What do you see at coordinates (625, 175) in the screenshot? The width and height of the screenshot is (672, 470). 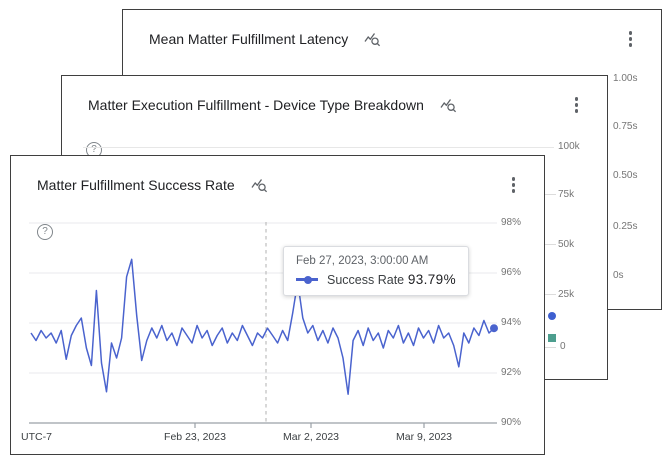 I see `y-tick-label: 0.50s` at bounding box center [625, 175].